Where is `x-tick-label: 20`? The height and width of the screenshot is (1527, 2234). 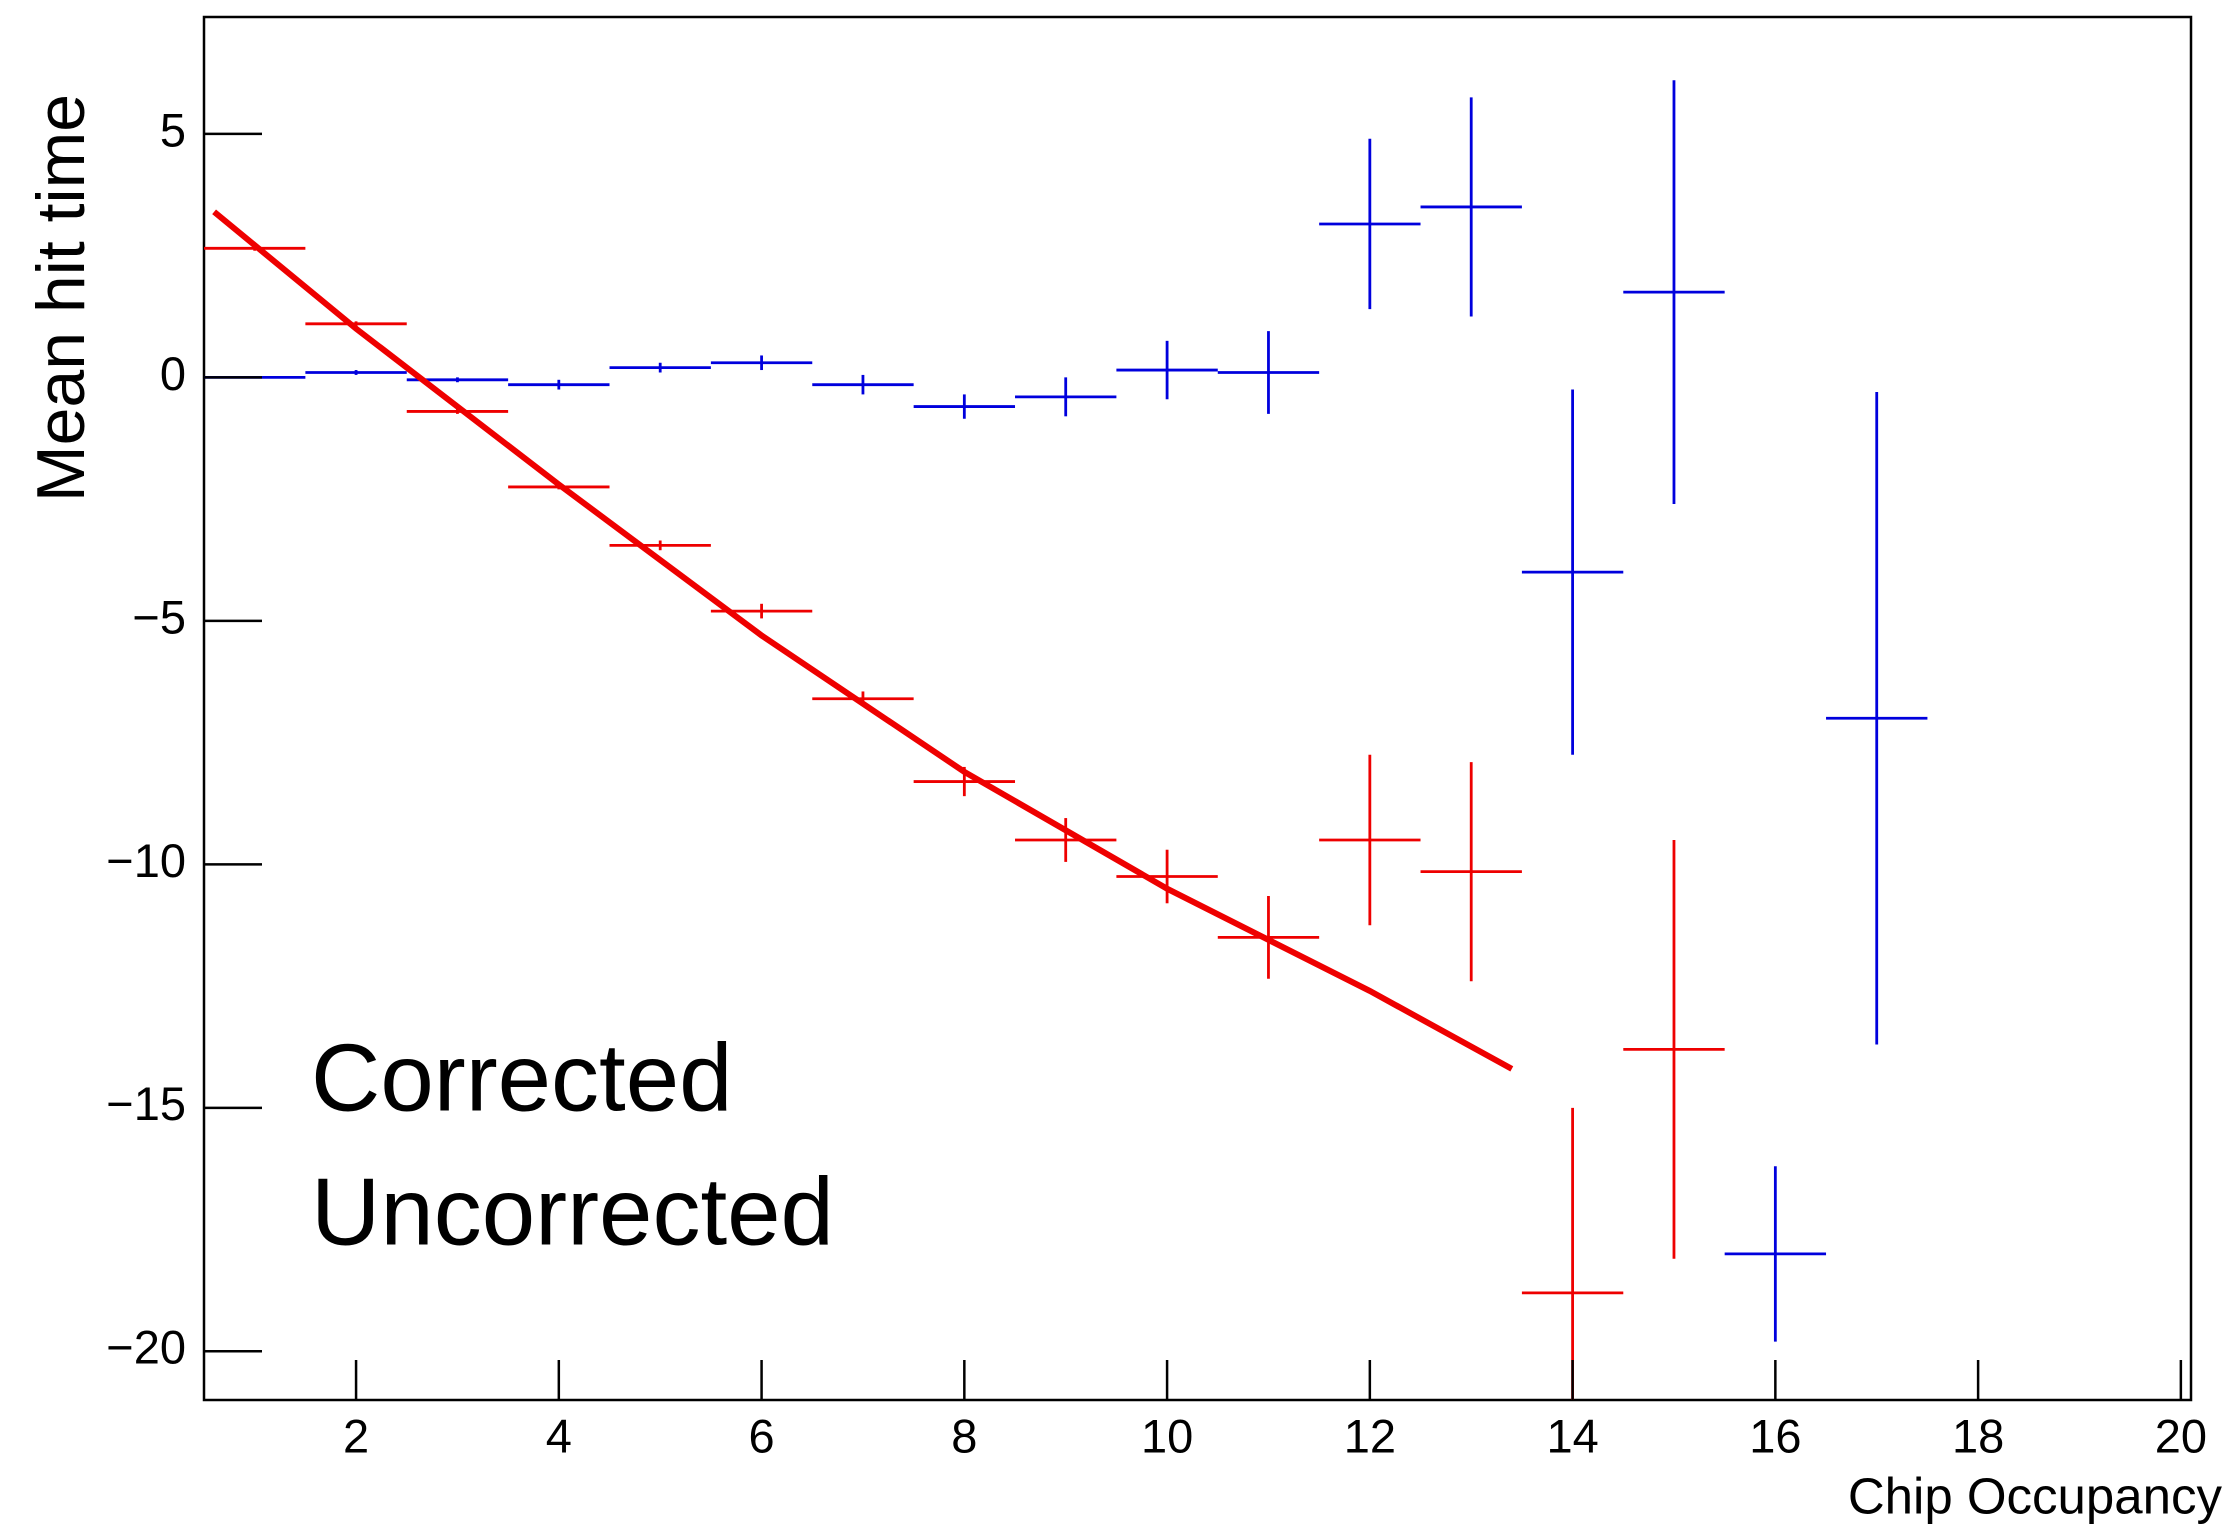 x-tick-label: 20 is located at coordinates (2181, 1435).